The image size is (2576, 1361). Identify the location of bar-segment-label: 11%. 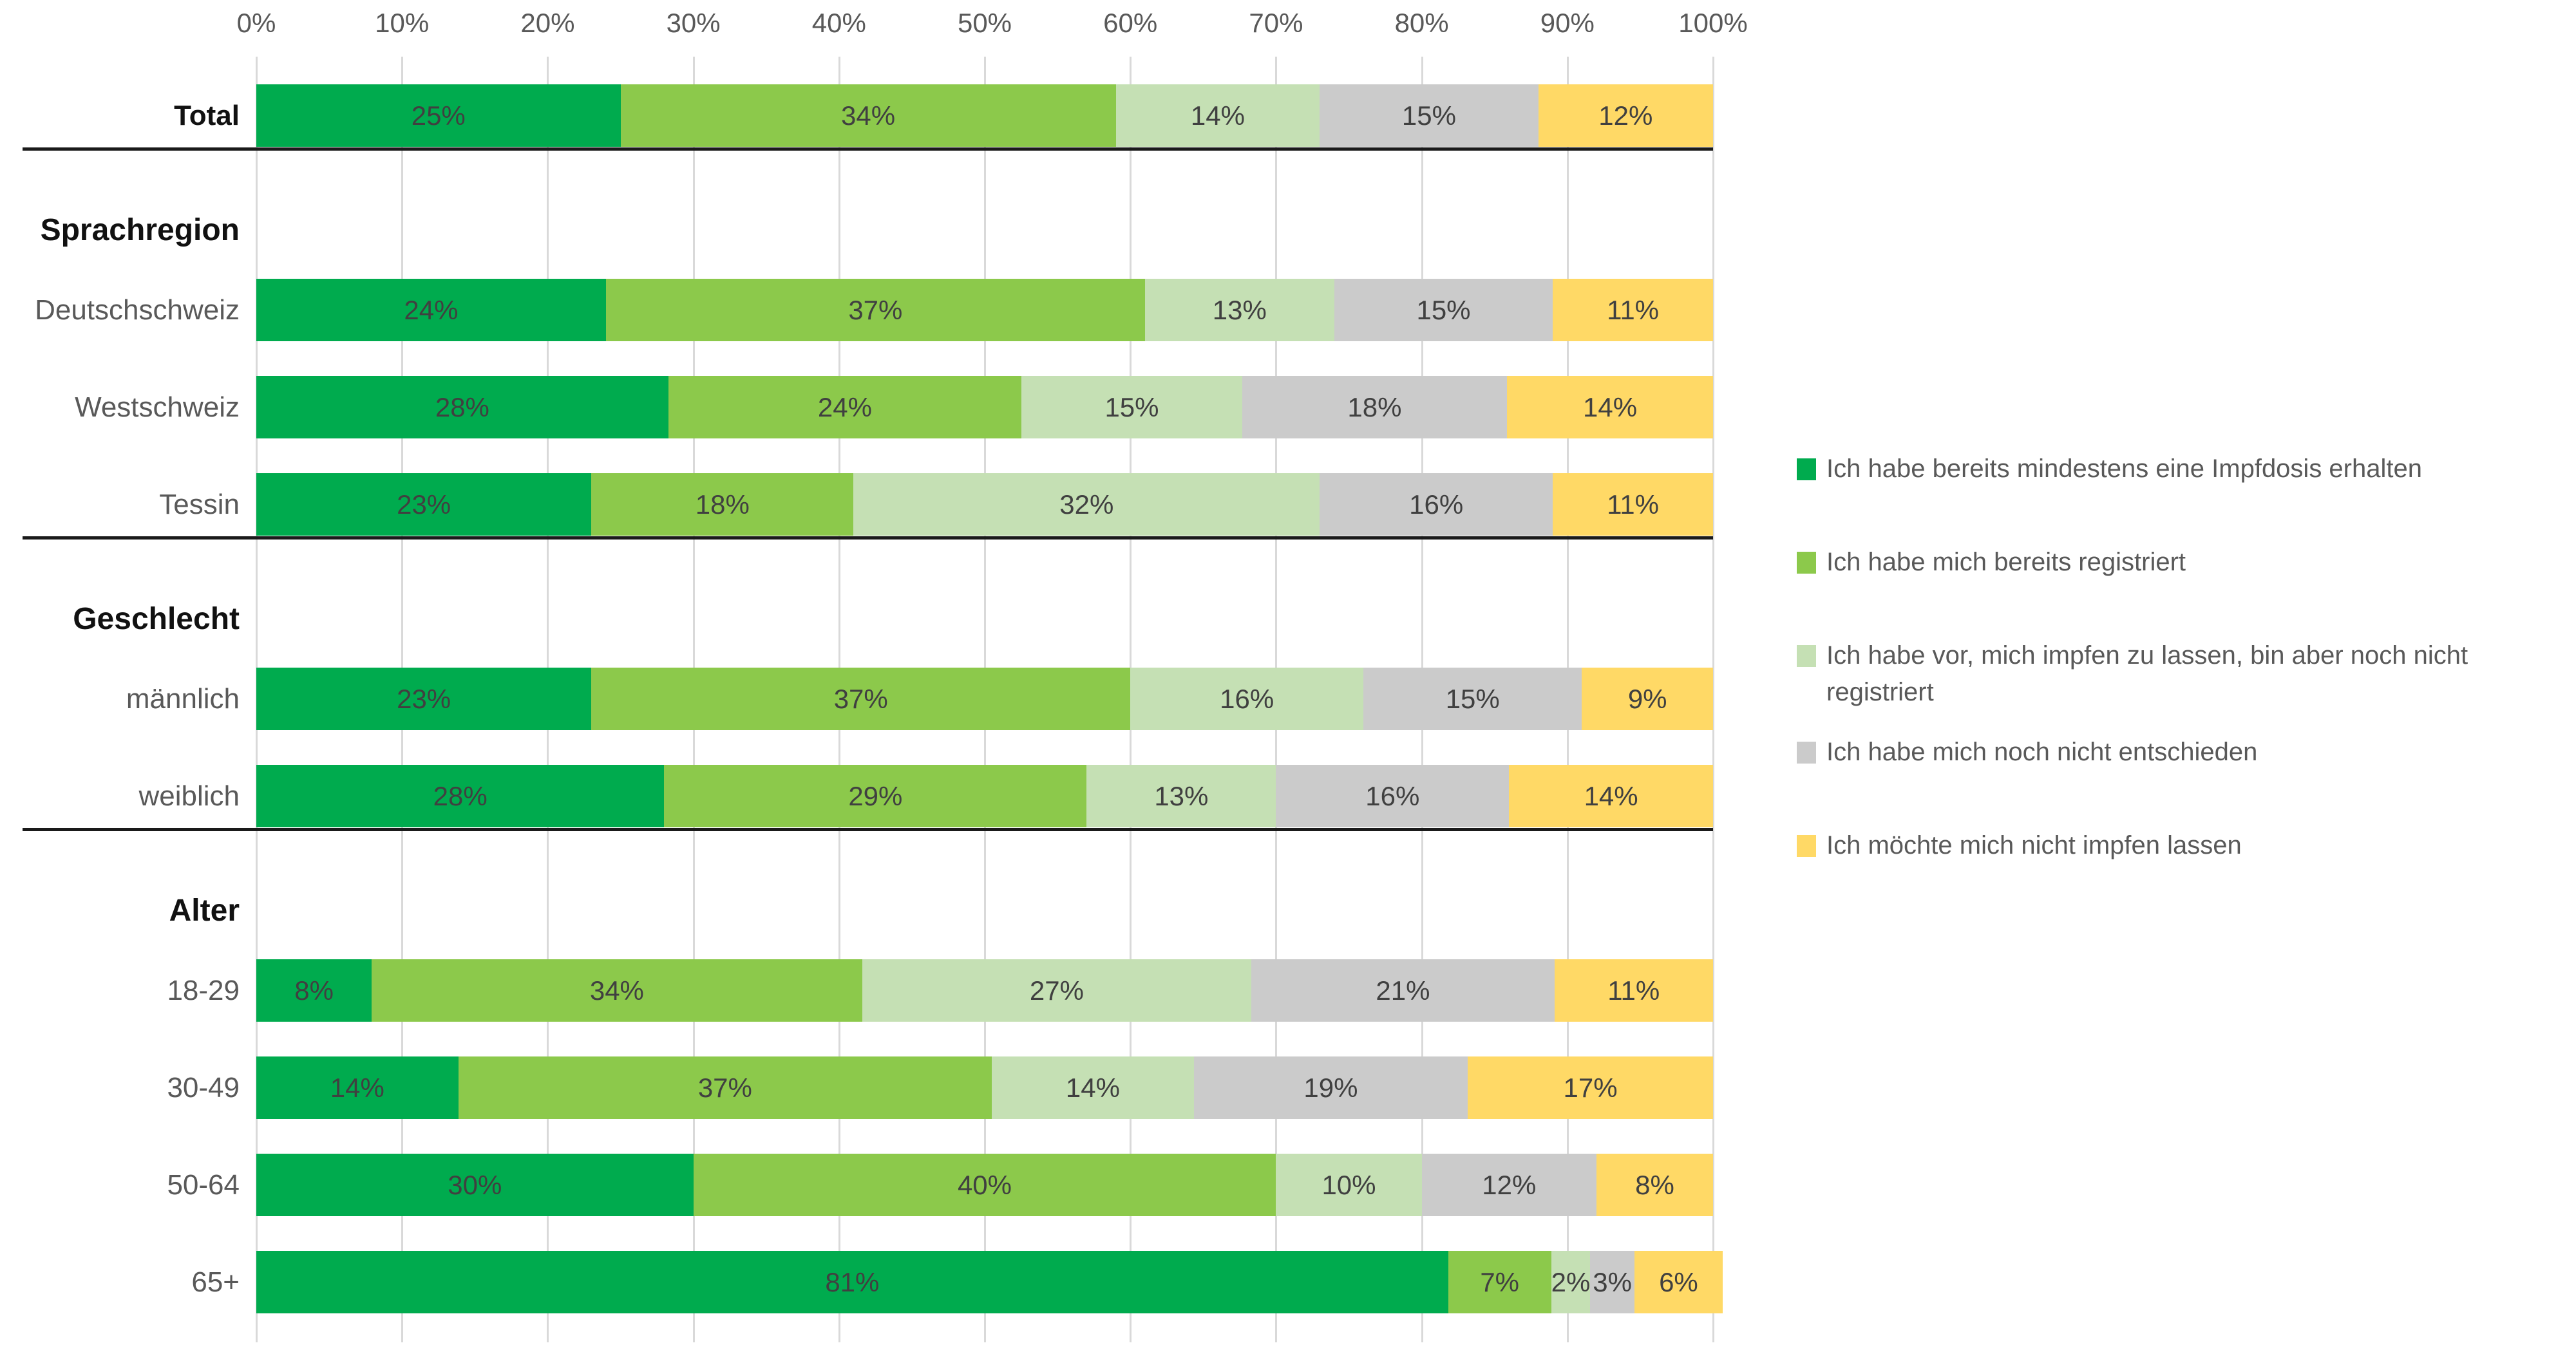
(1634, 504).